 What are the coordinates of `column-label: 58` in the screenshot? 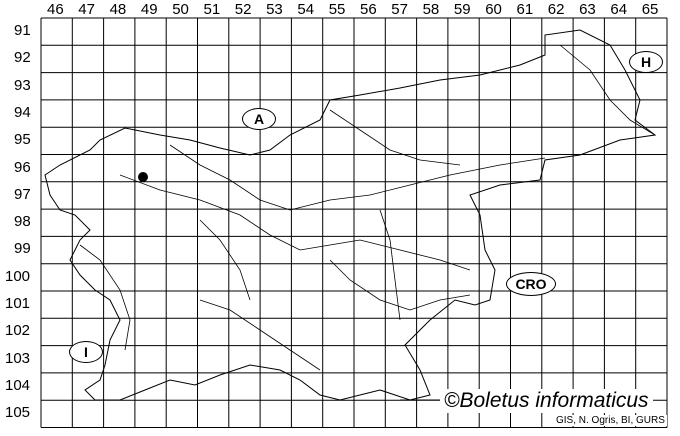 It's located at (431, 9).